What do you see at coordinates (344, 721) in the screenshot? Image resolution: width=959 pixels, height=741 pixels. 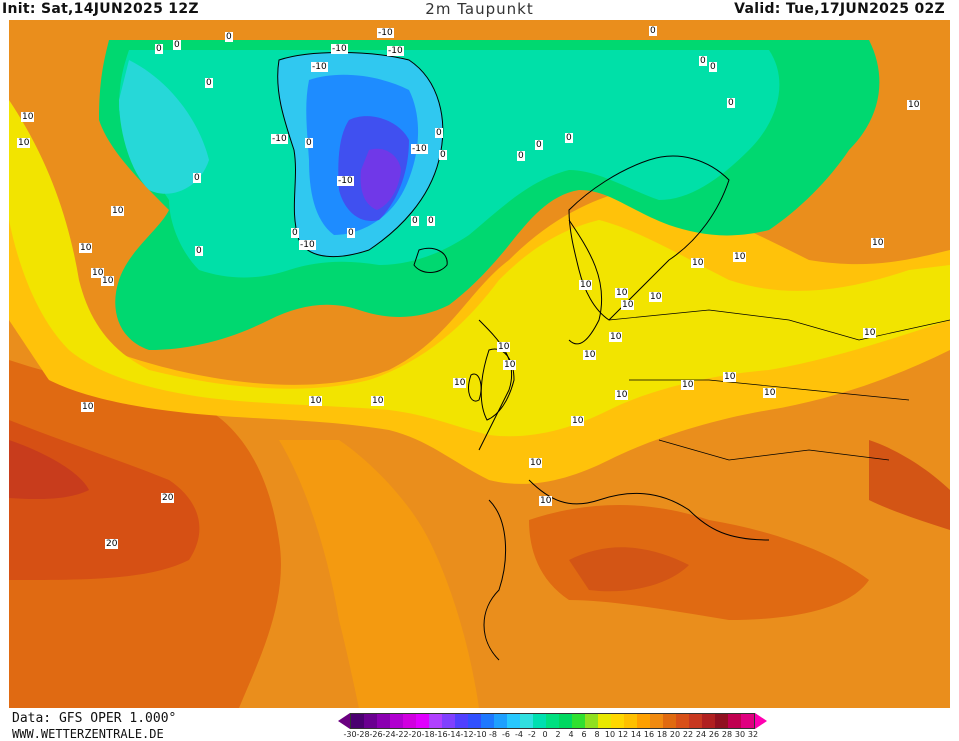 I see `legend-arrow-left` at bounding box center [344, 721].